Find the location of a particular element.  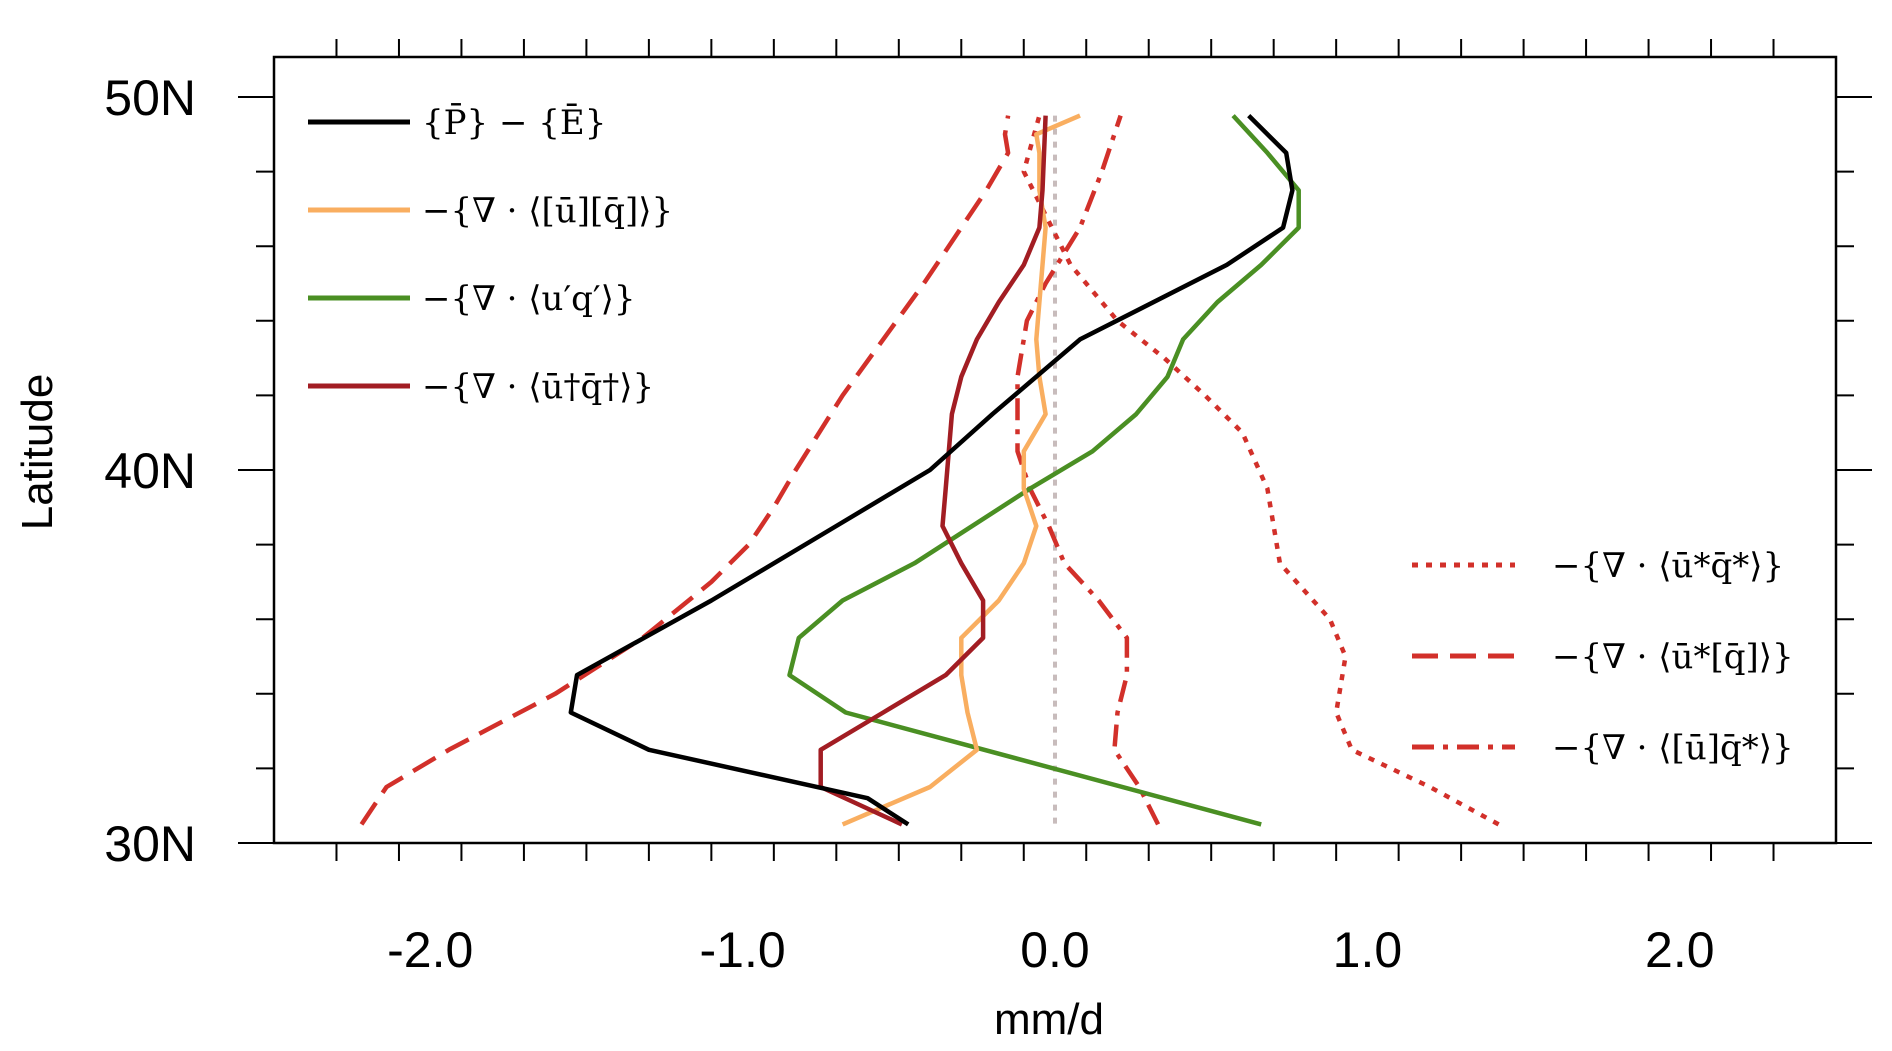

y-tick-label: 40N is located at coordinates (150, 471).